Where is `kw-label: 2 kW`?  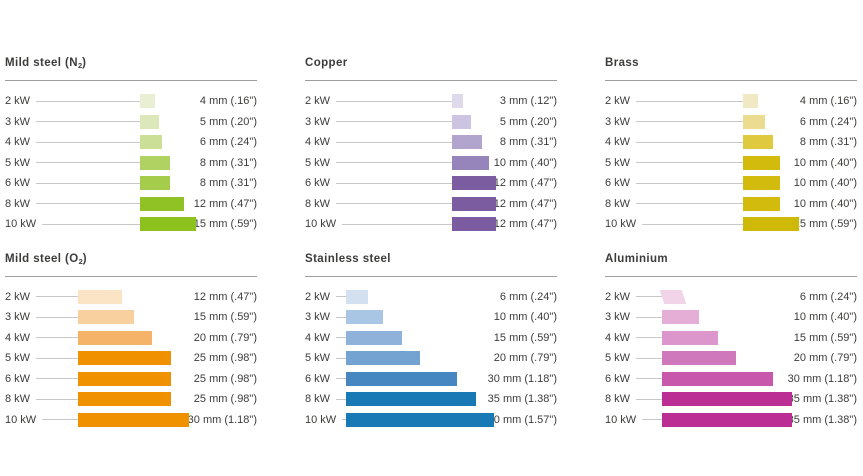
kw-label: 2 kW is located at coordinates (318, 296).